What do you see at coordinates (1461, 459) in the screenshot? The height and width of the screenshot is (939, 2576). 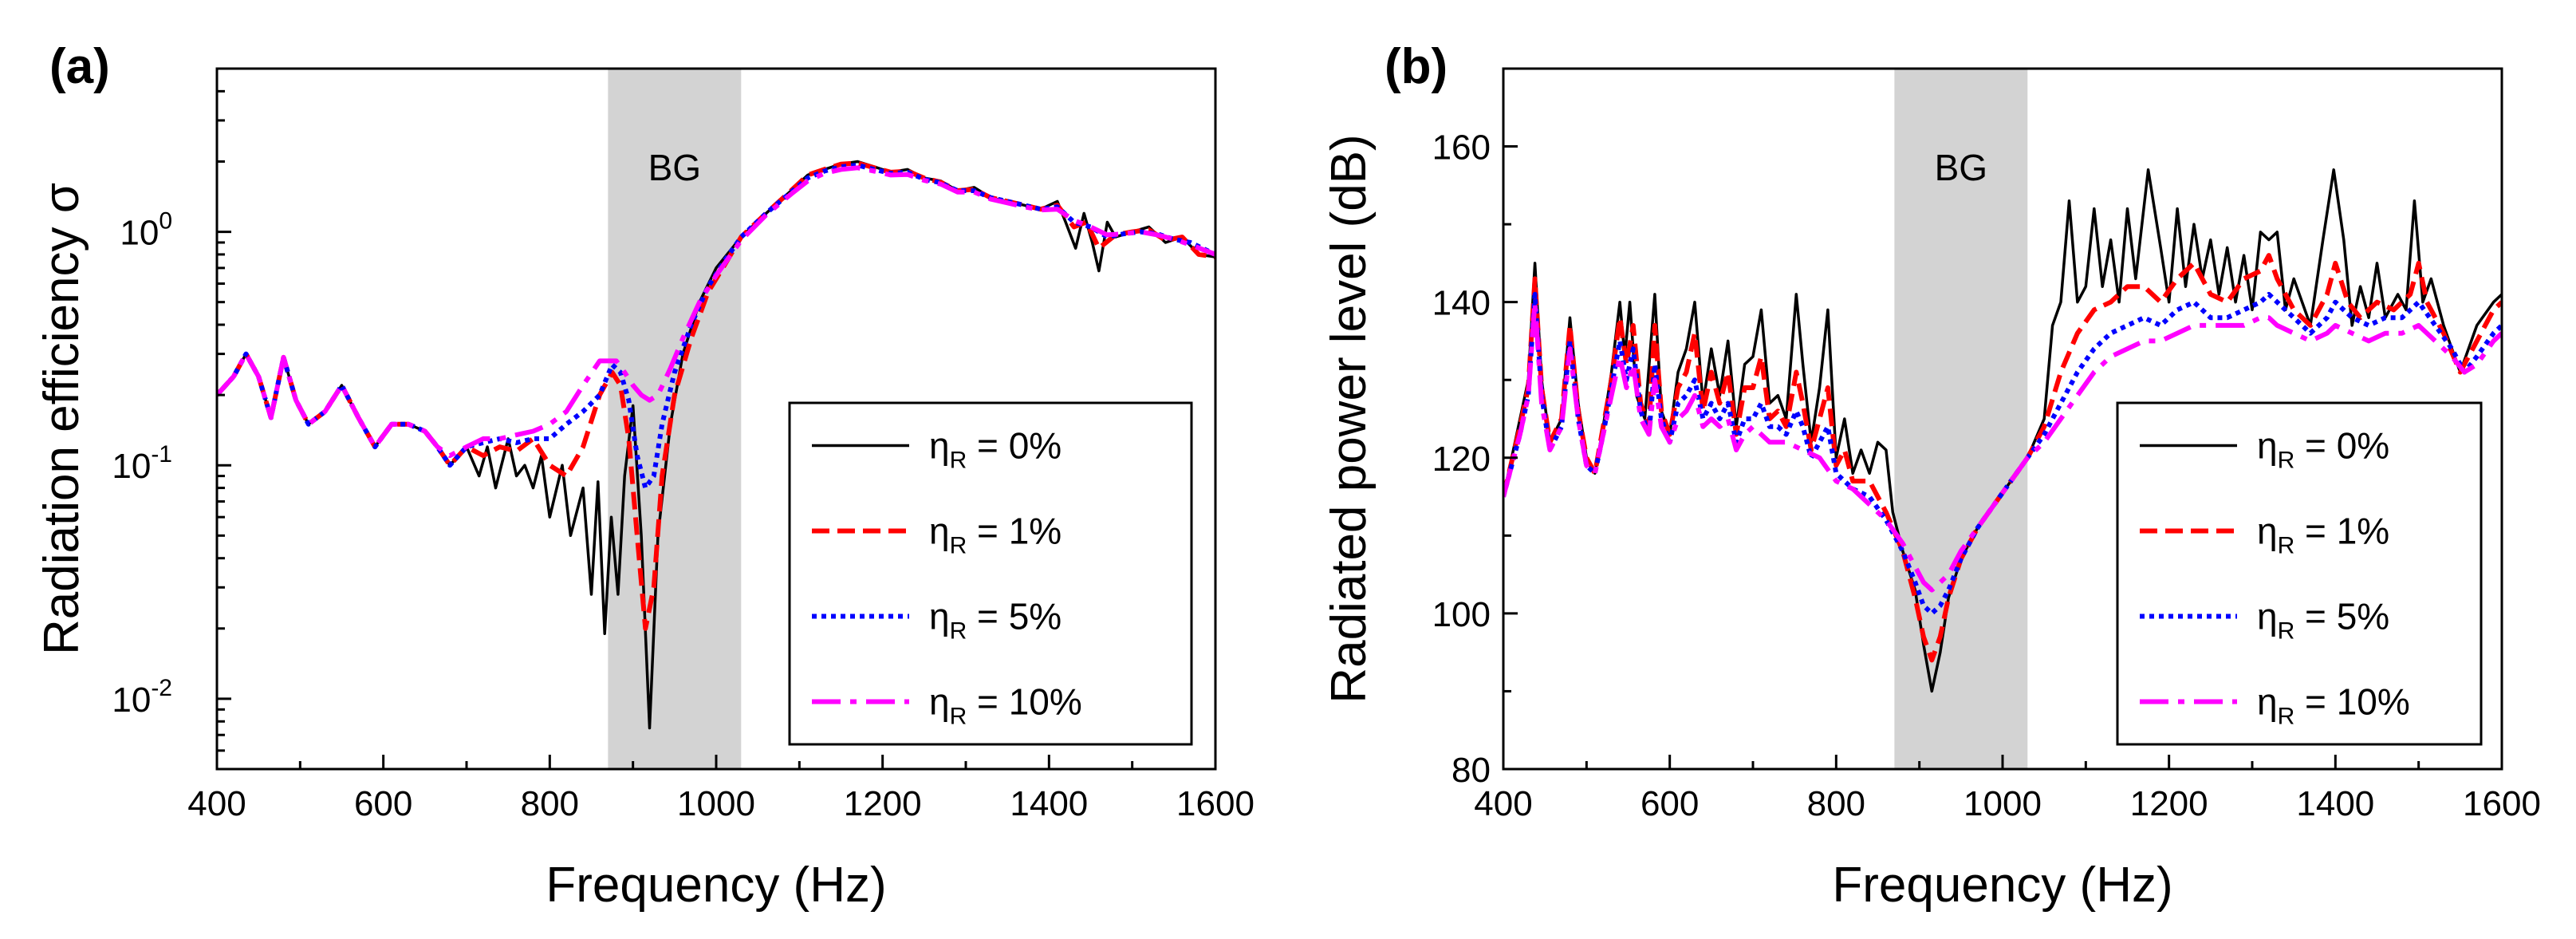 I see `y-tick-label: 120` at bounding box center [1461, 459].